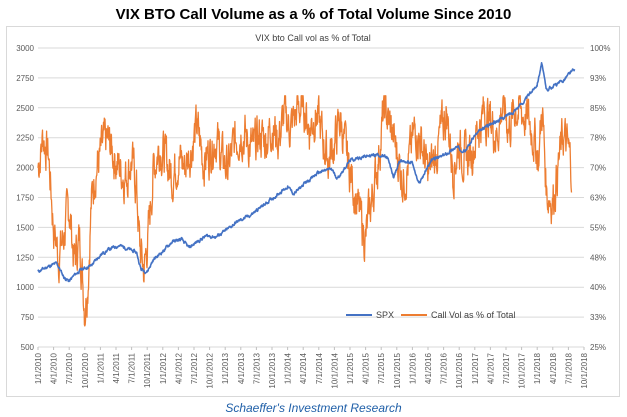 This screenshot has width=627, height=417. I want to click on y-left-tick-label: 2750, so click(25, 78).